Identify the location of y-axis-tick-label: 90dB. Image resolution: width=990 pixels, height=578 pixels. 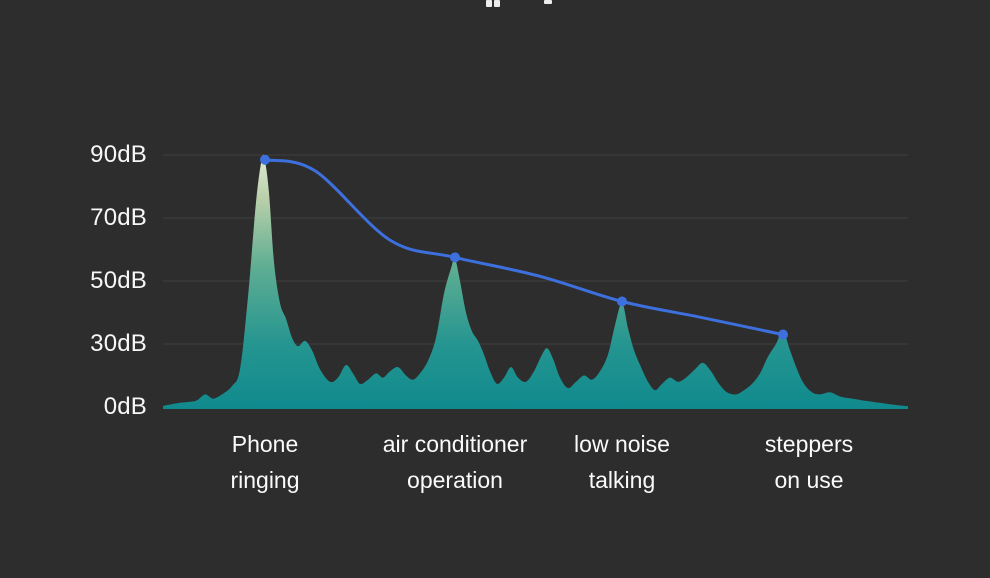
(118, 154).